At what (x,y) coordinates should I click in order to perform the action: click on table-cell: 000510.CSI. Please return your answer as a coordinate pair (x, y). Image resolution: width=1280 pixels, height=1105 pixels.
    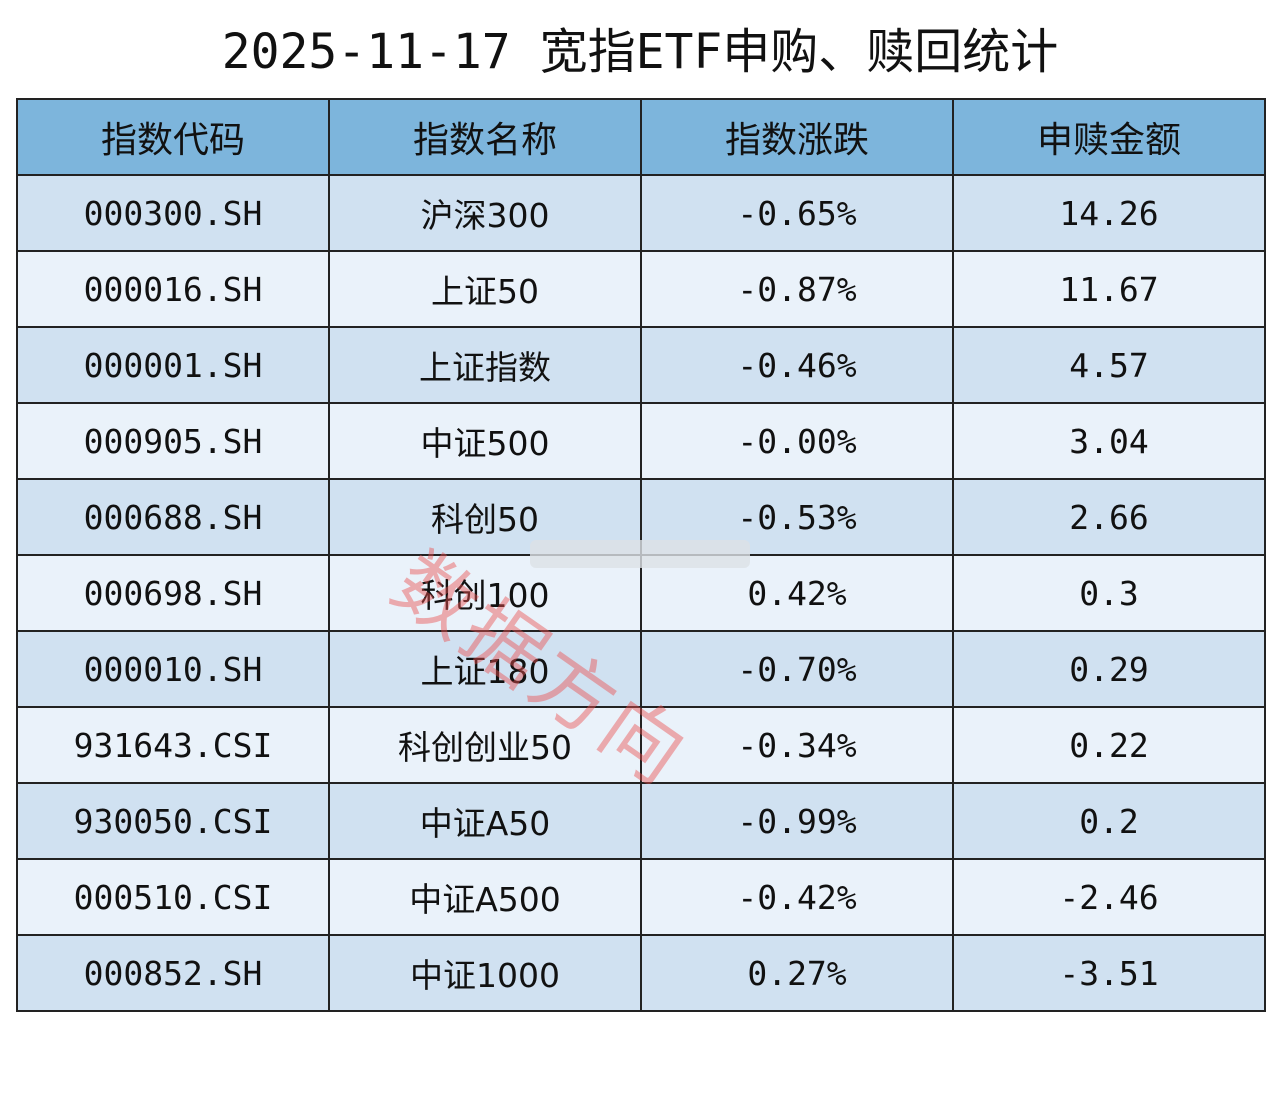
    Looking at the image, I should click on (173, 897).